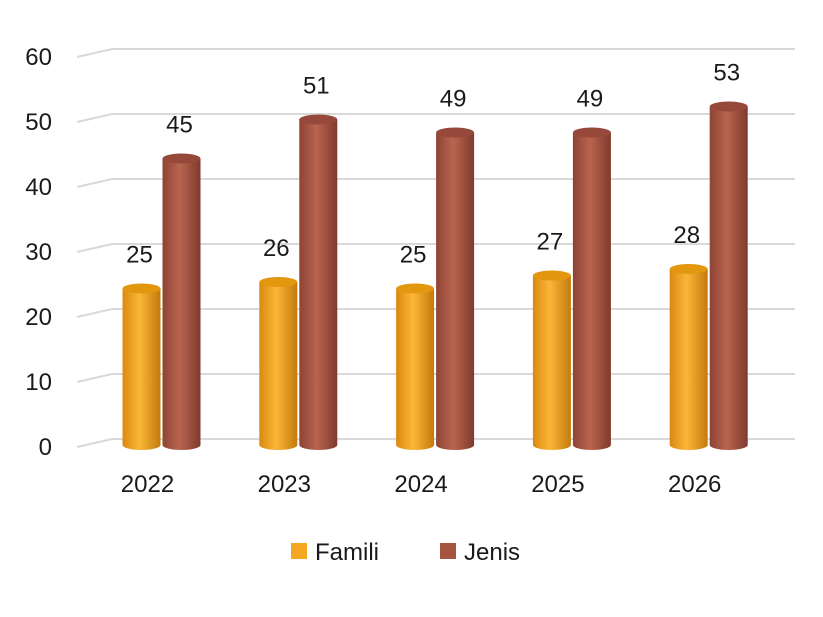 The image size is (823, 617). What do you see at coordinates (686, 235) in the screenshot?
I see `data-label: 28` at bounding box center [686, 235].